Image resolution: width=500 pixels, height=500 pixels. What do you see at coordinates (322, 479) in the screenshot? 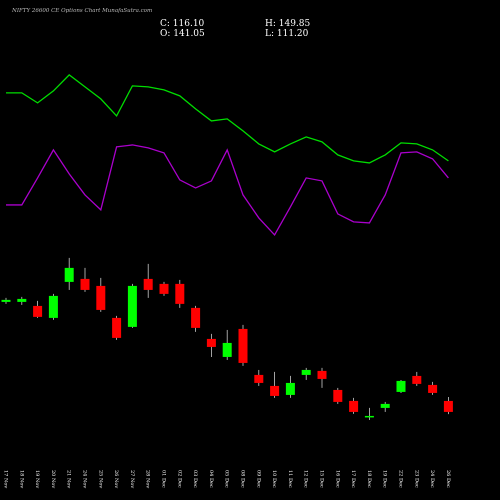
I see `x-tick-label: 15 Dec` at bounding box center [322, 479].